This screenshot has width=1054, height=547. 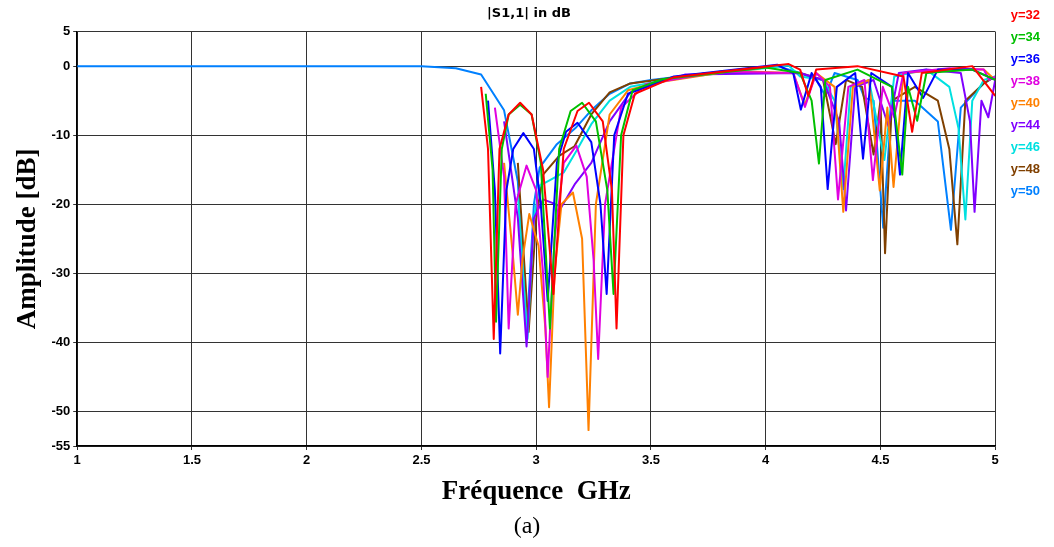 I want to click on text: y=32, so click(x=1025, y=15).